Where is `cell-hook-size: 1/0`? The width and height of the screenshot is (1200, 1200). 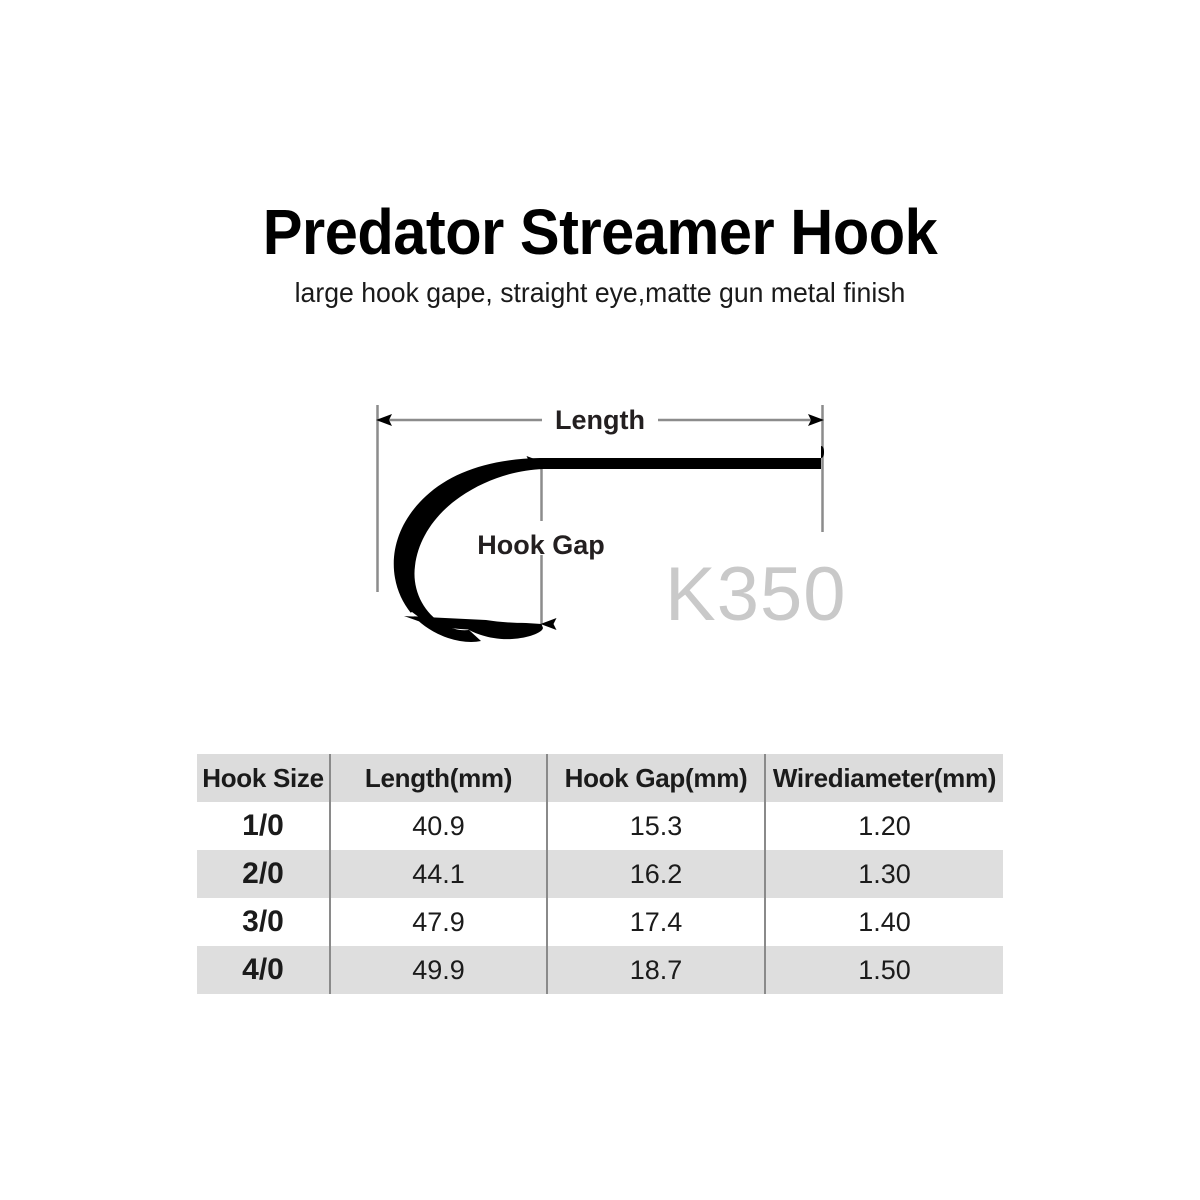 cell-hook-size: 1/0 is located at coordinates (263, 826).